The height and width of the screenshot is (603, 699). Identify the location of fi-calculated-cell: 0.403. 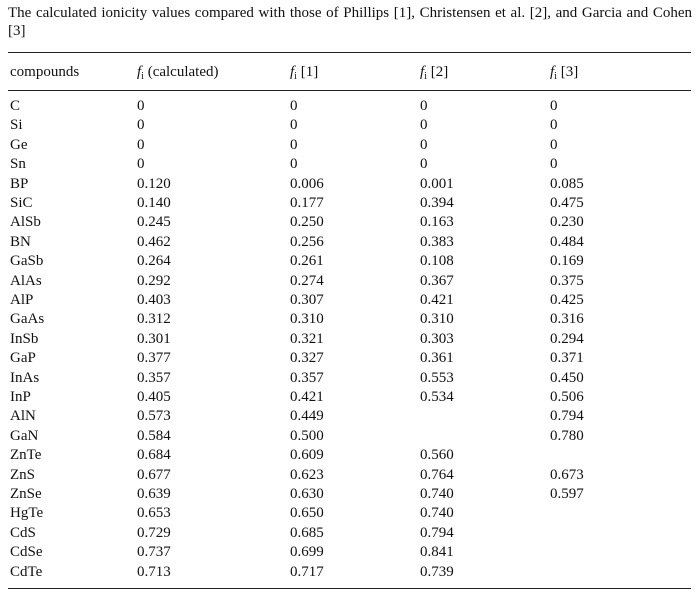
(154, 300).